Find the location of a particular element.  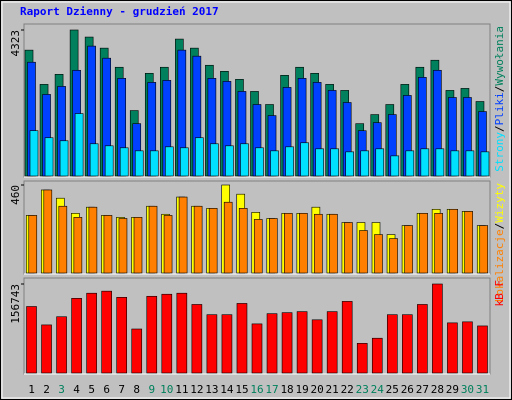

y-tick-label: 460 is located at coordinates (15, 195).